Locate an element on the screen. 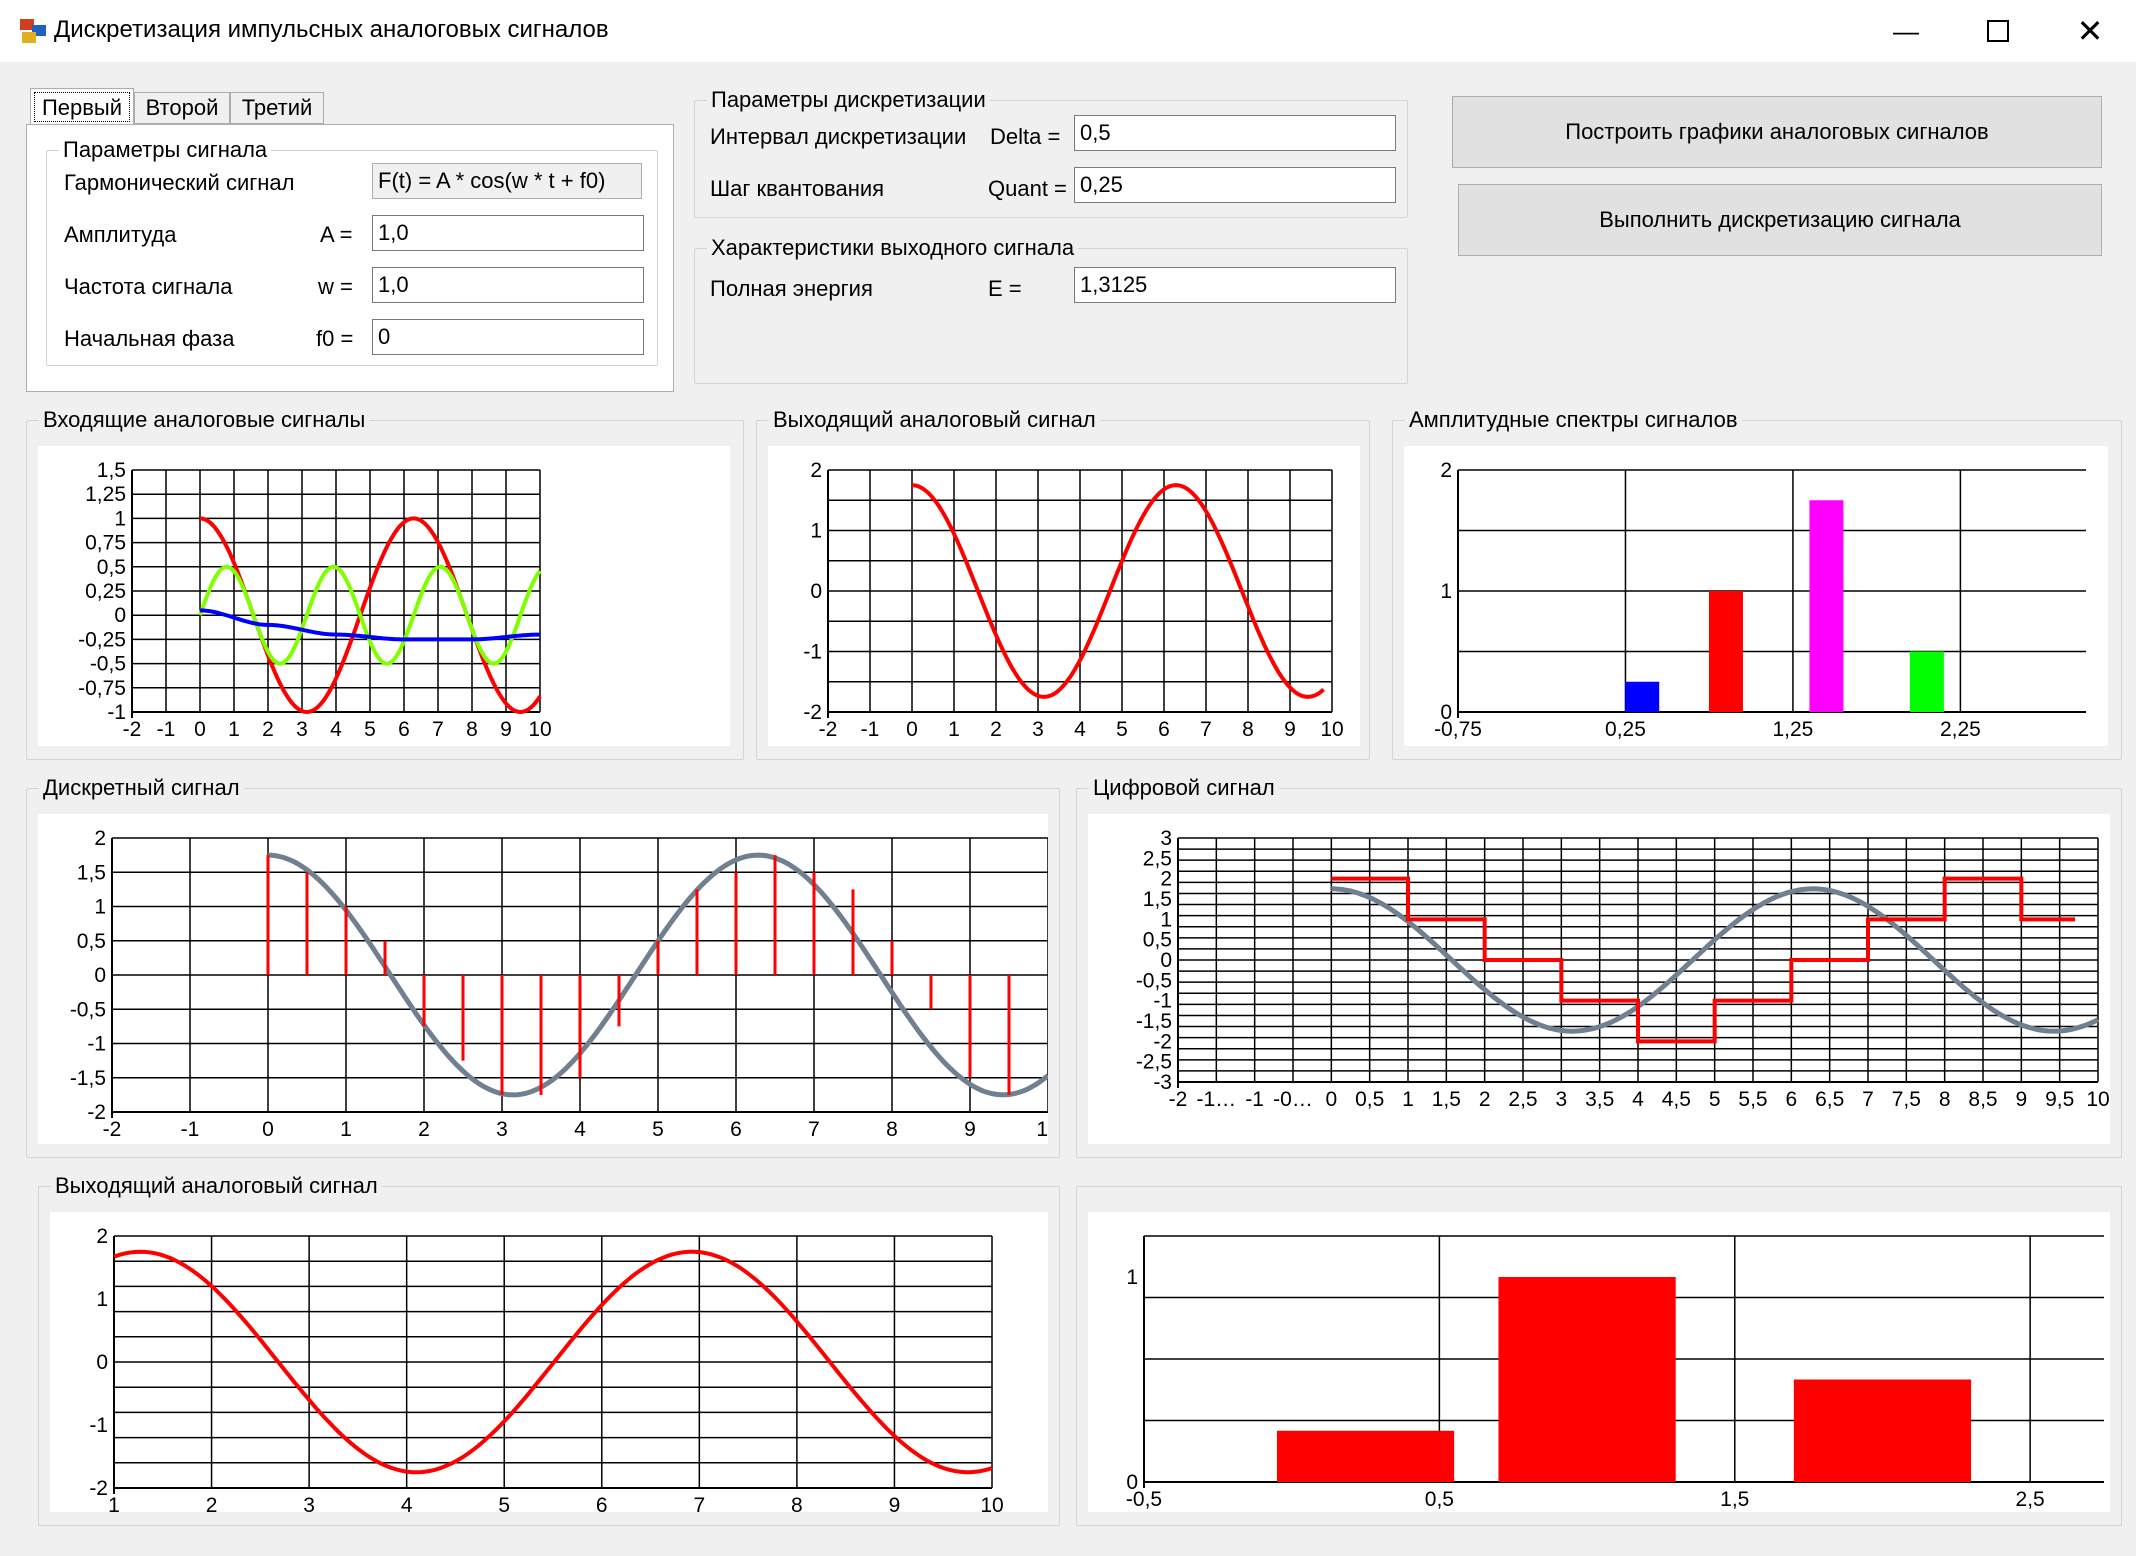 This screenshot has height=1556, width=2136. x-tick-label: 1,25 is located at coordinates (1792, 729).